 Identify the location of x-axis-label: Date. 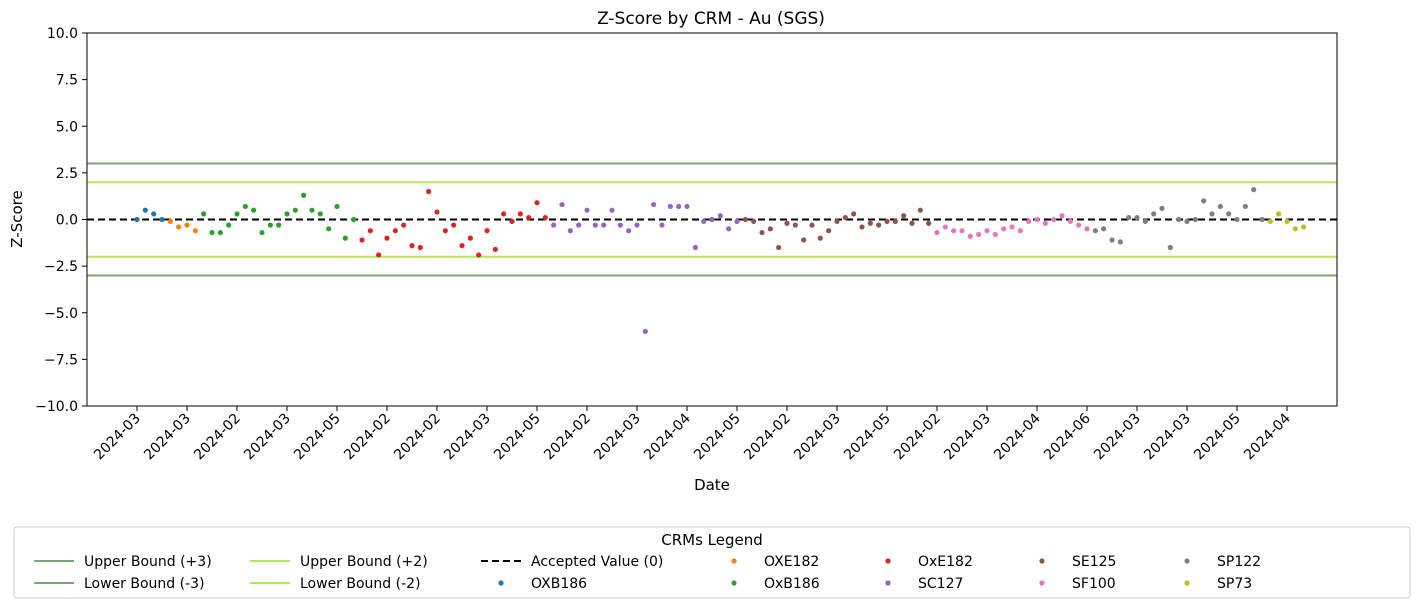
(712, 485).